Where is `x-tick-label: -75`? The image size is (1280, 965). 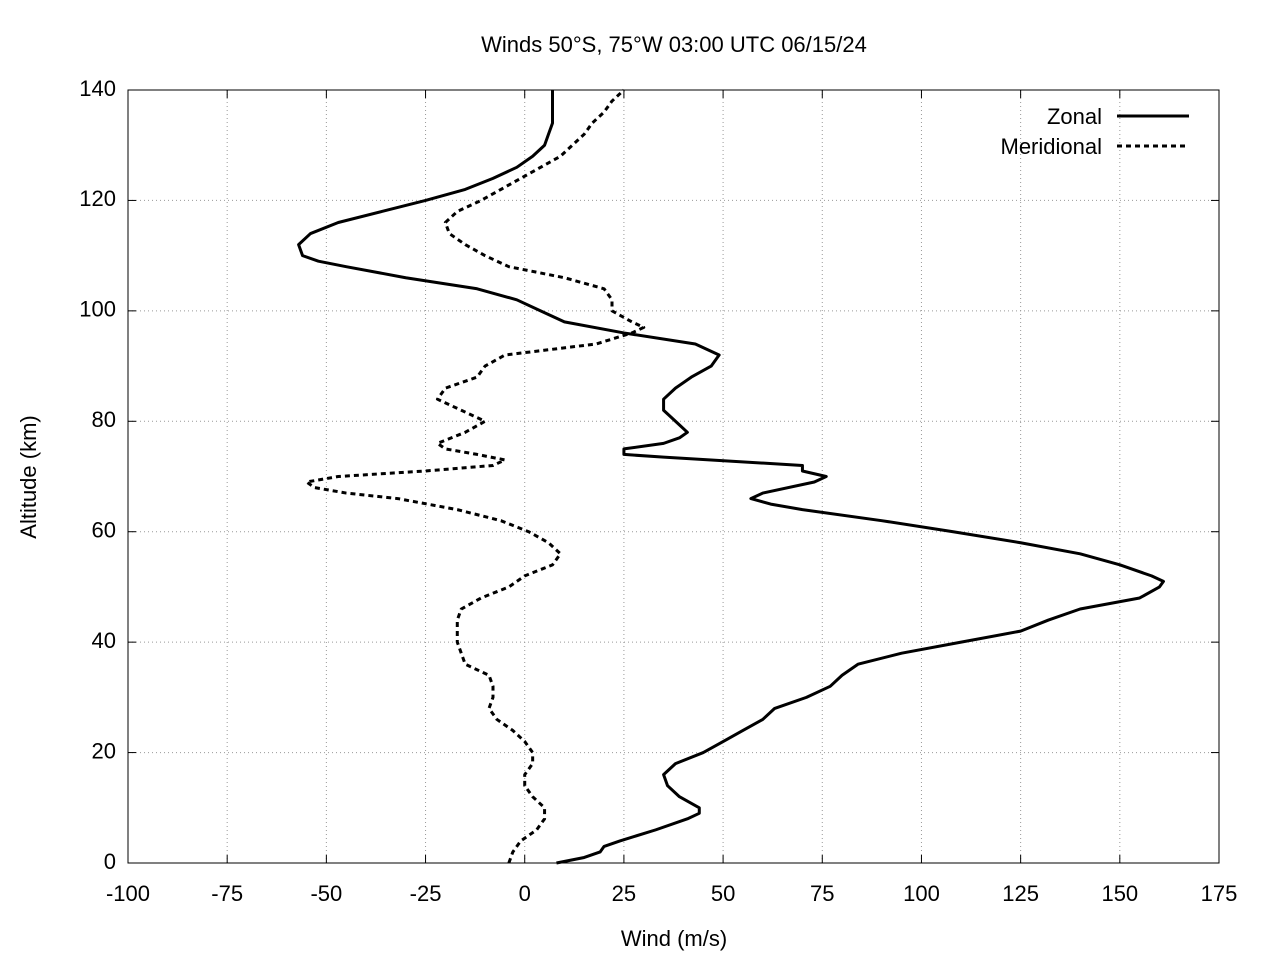
x-tick-label: -75 is located at coordinates (227, 893).